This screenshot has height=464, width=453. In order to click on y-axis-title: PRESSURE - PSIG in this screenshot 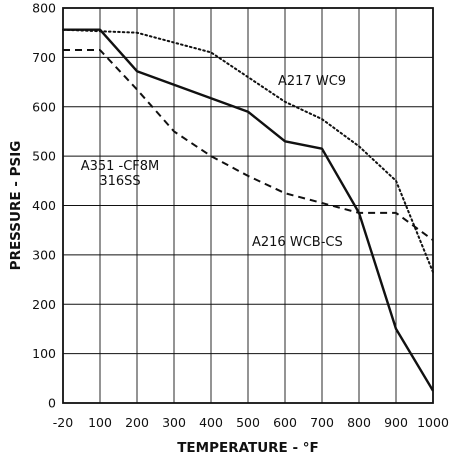, I will do `click(16, 206)`.